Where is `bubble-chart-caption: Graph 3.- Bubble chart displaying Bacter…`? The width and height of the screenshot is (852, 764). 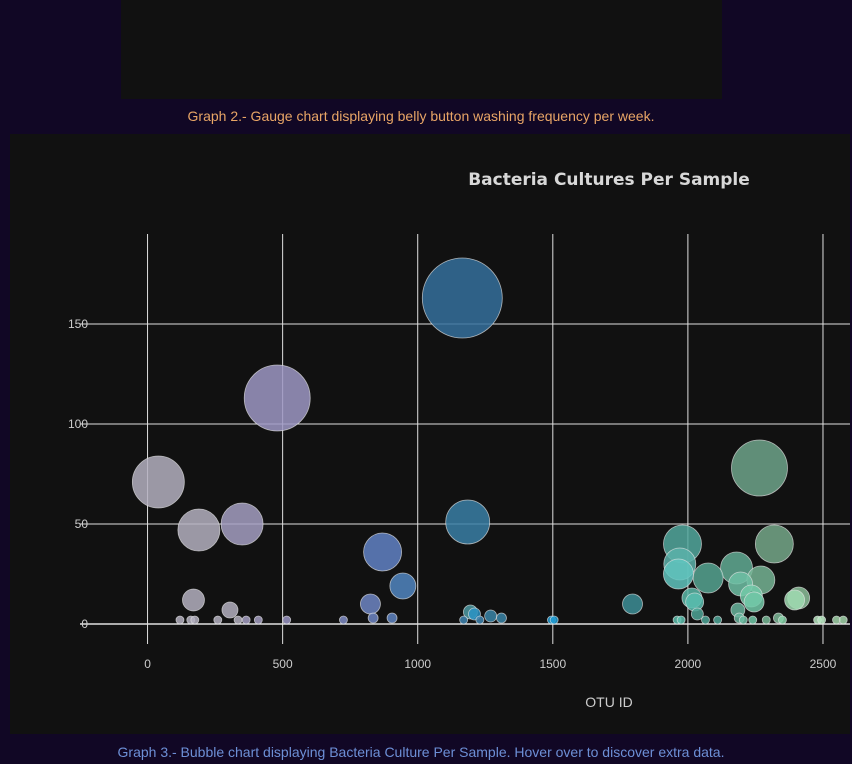 bubble-chart-caption: Graph 3.- Bubble chart displaying Bacter… is located at coordinates (421, 752).